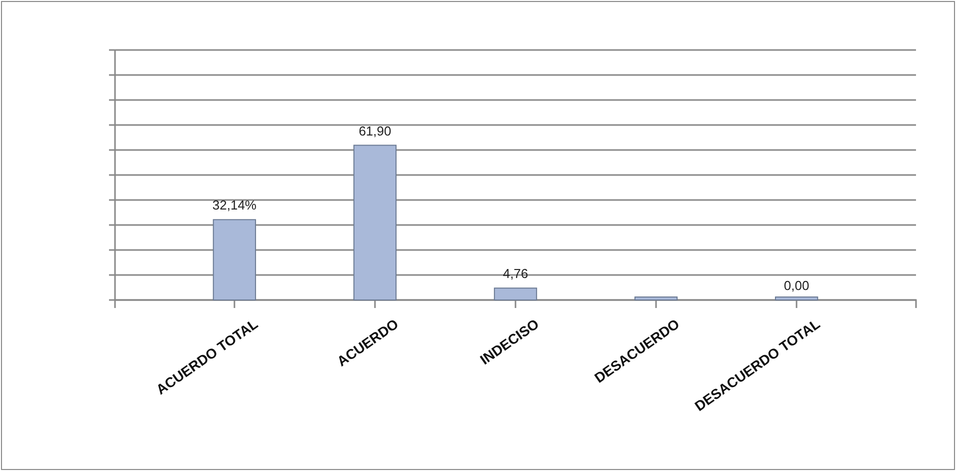  Describe the element at coordinates (234, 205) in the screenshot. I see `data-label: 32,14%` at that location.